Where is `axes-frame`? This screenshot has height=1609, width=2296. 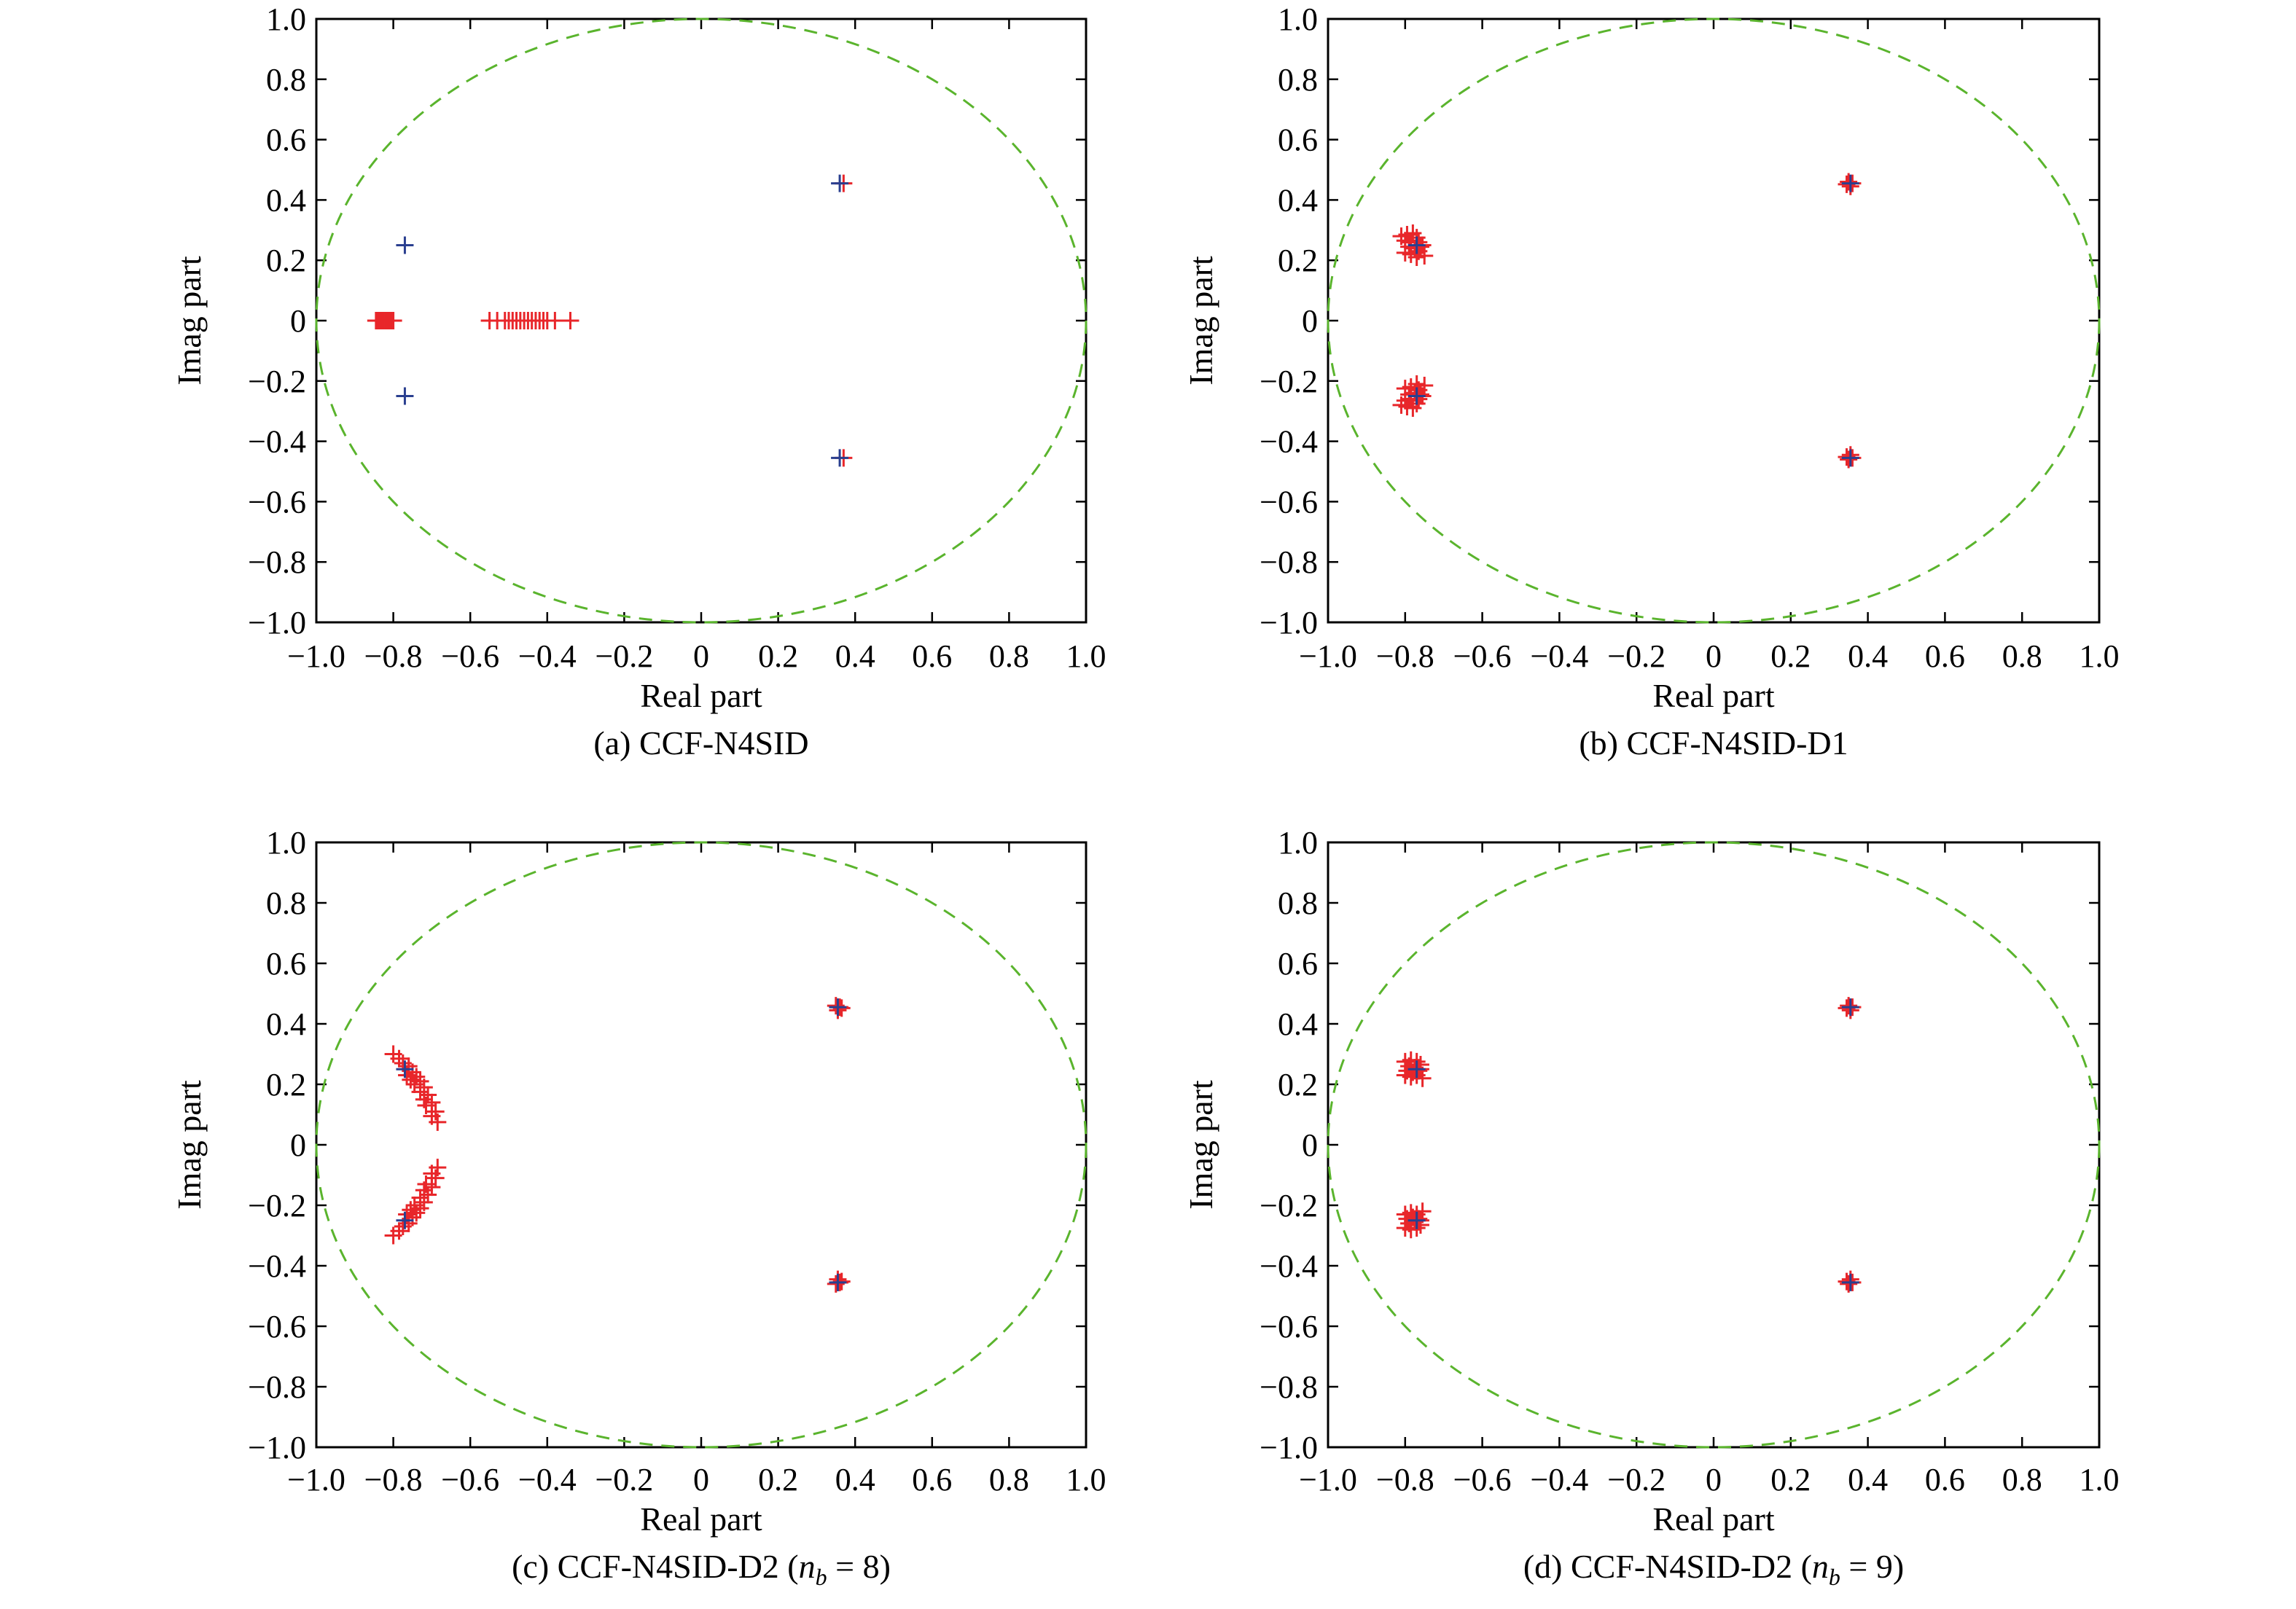 axes-frame is located at coordinates (702, 1145).